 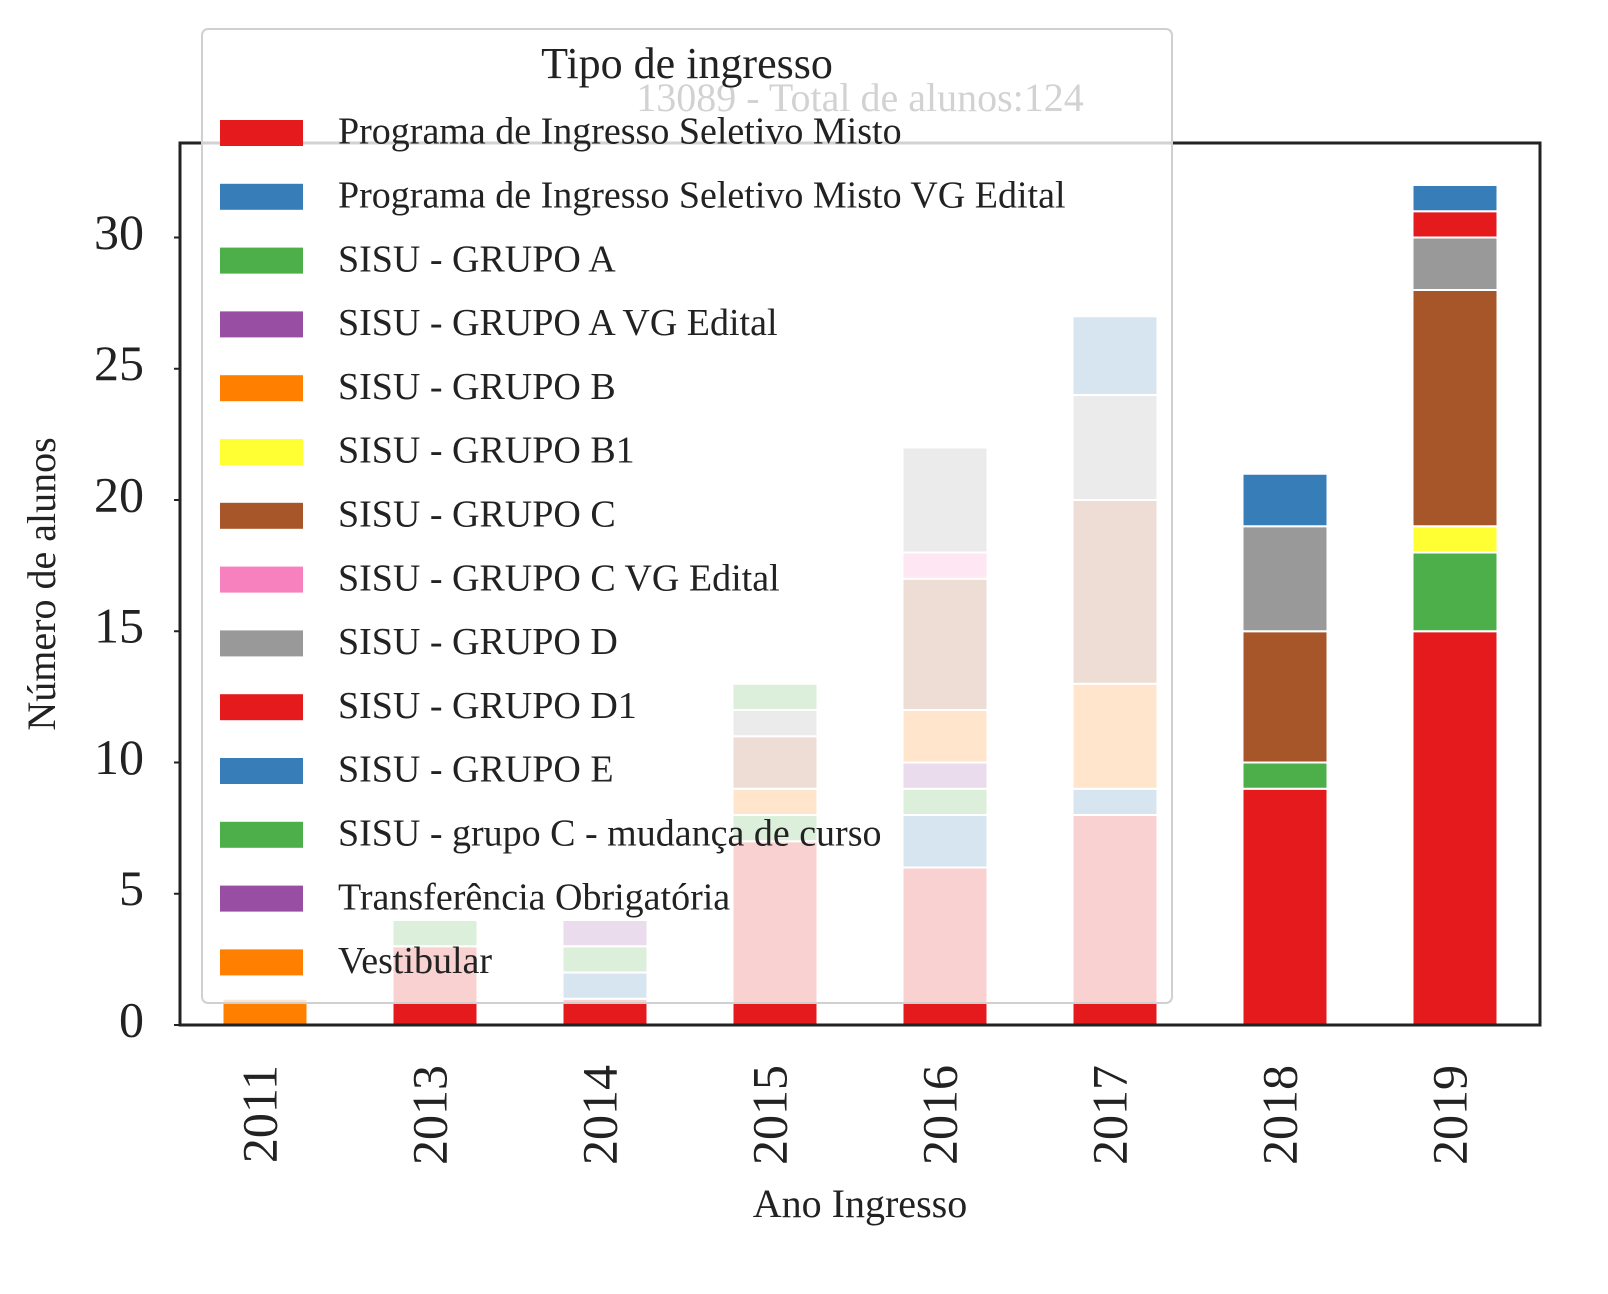 I want to click on legend-label: Programa de Ingresso Seletivo Misto, so click(x=620, y=132).